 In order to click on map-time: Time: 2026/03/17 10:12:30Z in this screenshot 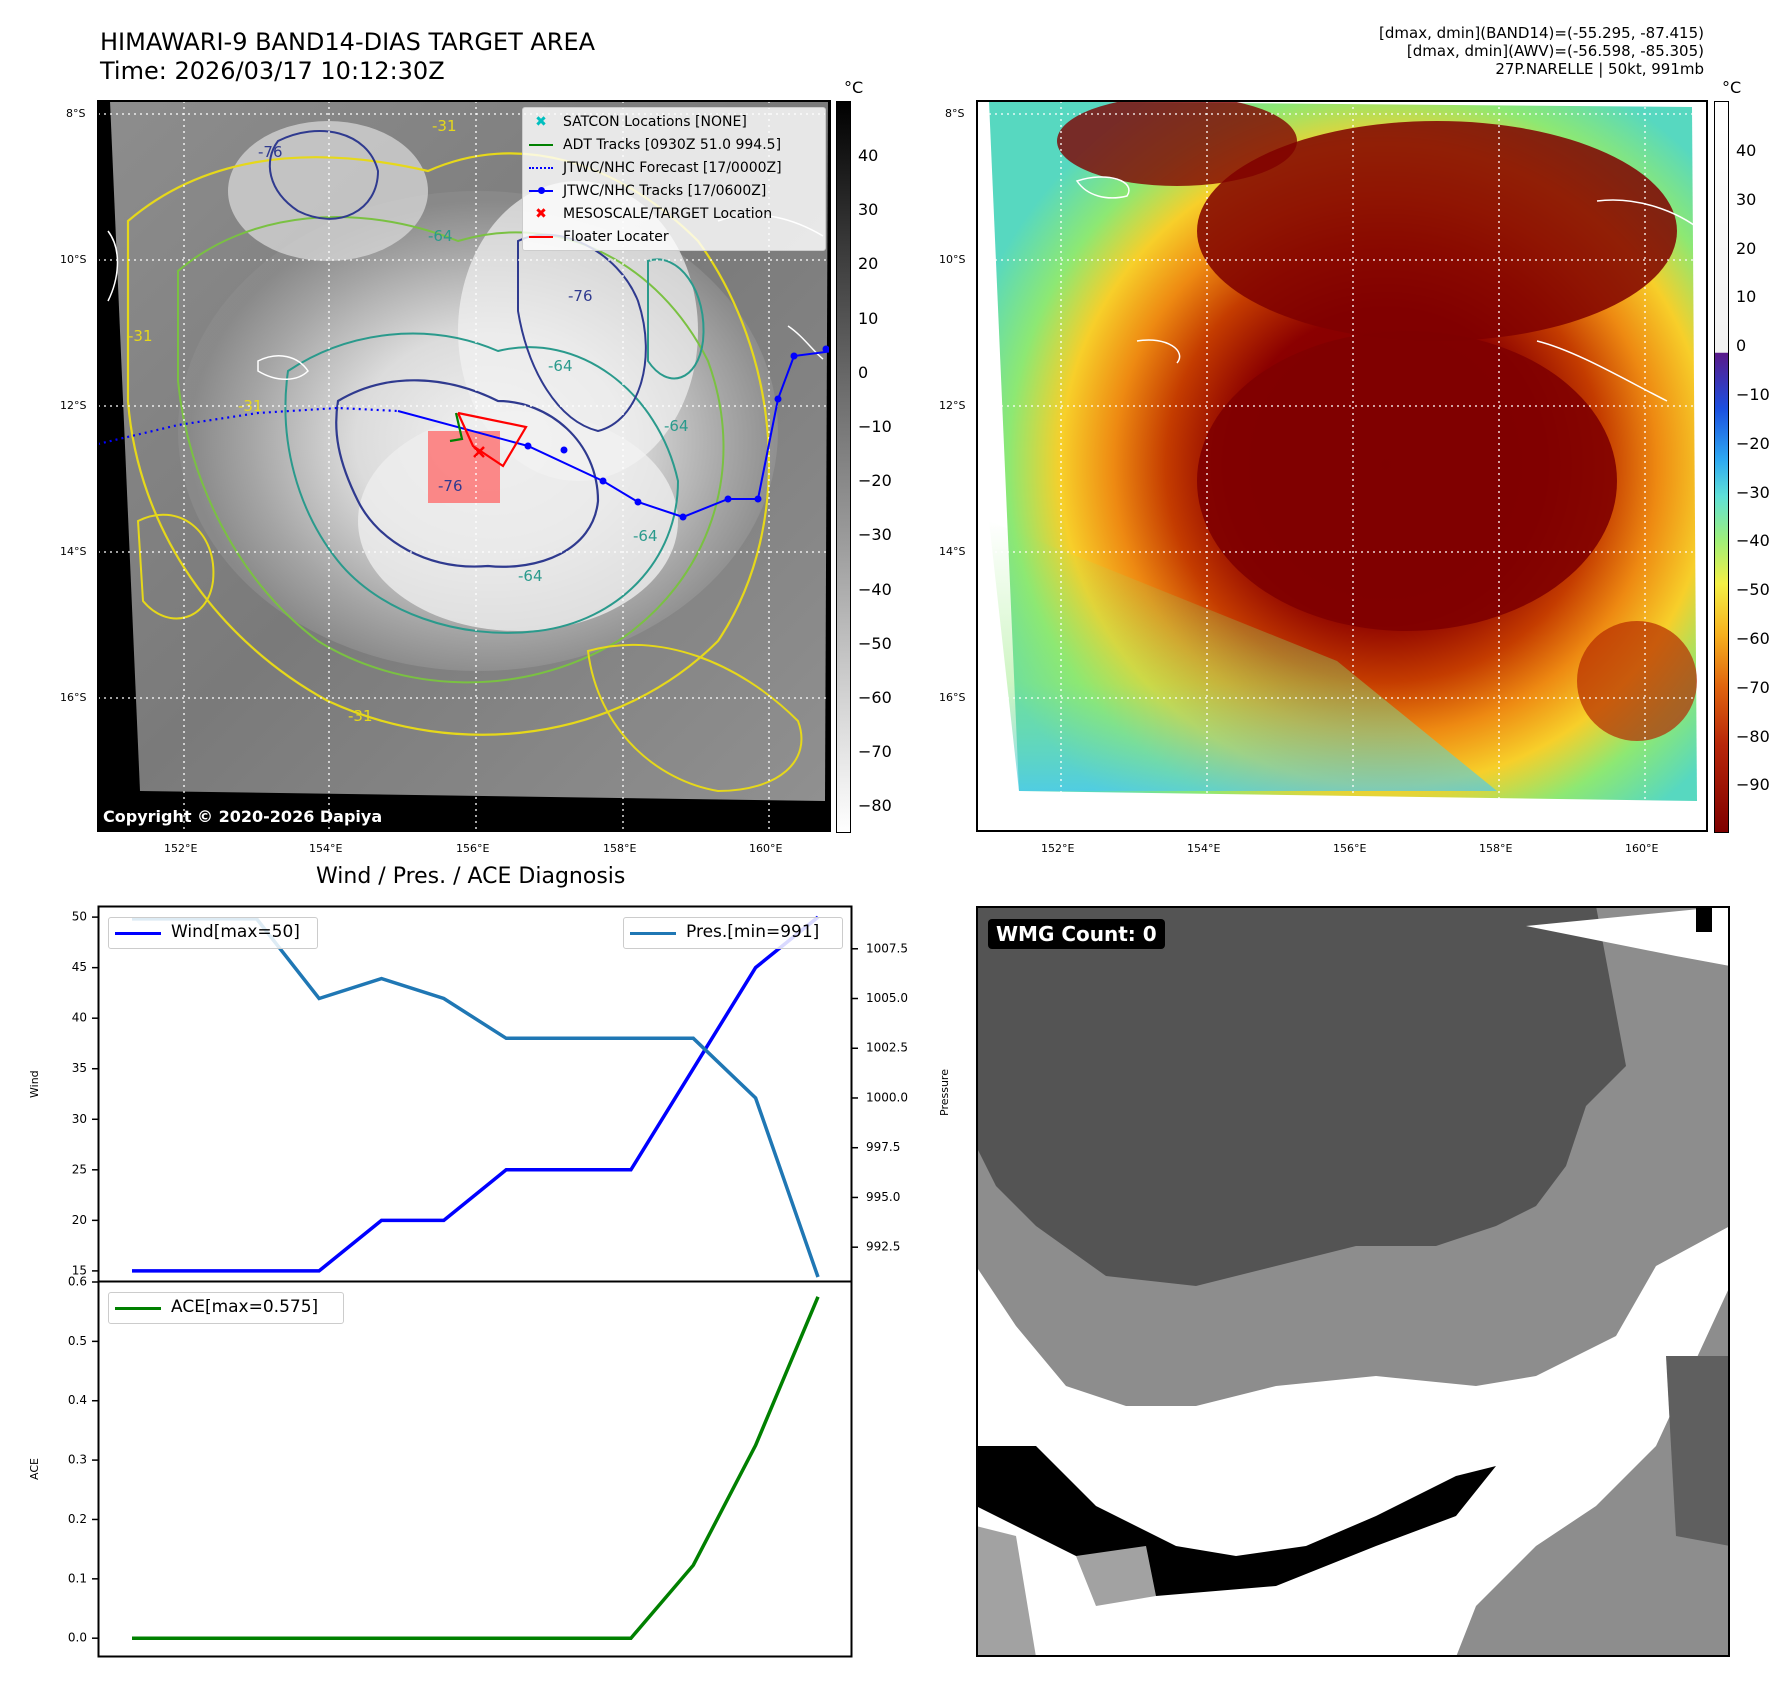, I will do `click(272, 71)`.